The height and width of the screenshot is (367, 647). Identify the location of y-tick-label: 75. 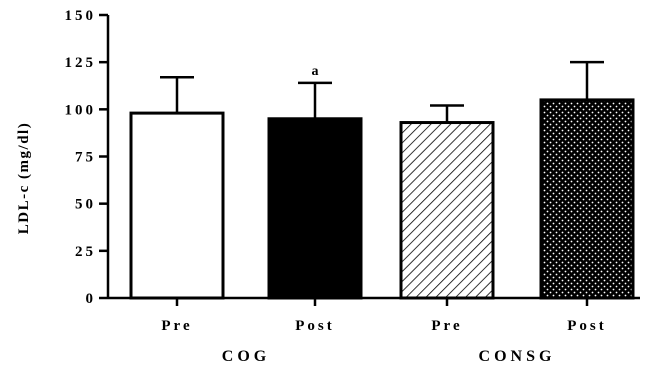
(85, 158).